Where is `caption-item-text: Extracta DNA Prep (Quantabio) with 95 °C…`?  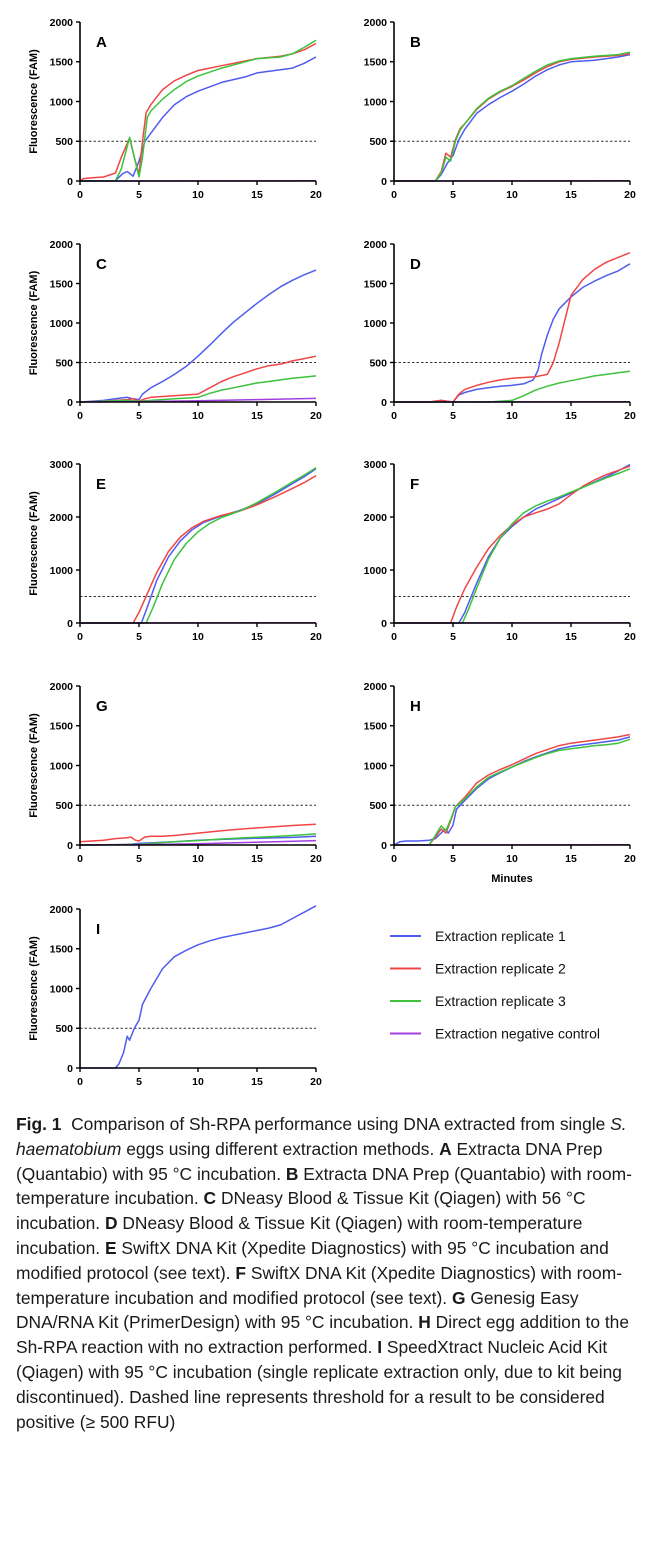 caption-item-text: Extracta DNA Prep (Quantabio) with 95 °C… is located at coordinates (309, 1161).